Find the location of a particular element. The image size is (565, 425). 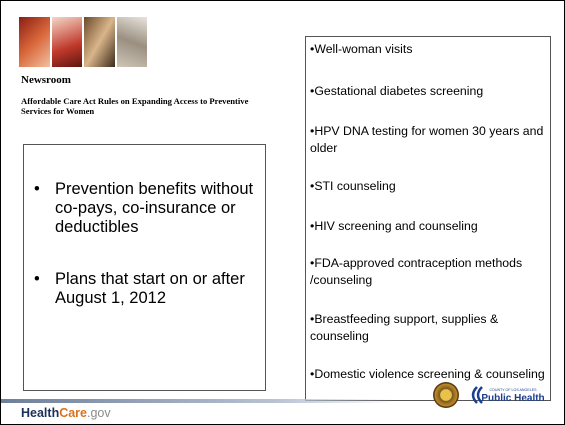

brand-part: Care is located at coordinates (73, 413).